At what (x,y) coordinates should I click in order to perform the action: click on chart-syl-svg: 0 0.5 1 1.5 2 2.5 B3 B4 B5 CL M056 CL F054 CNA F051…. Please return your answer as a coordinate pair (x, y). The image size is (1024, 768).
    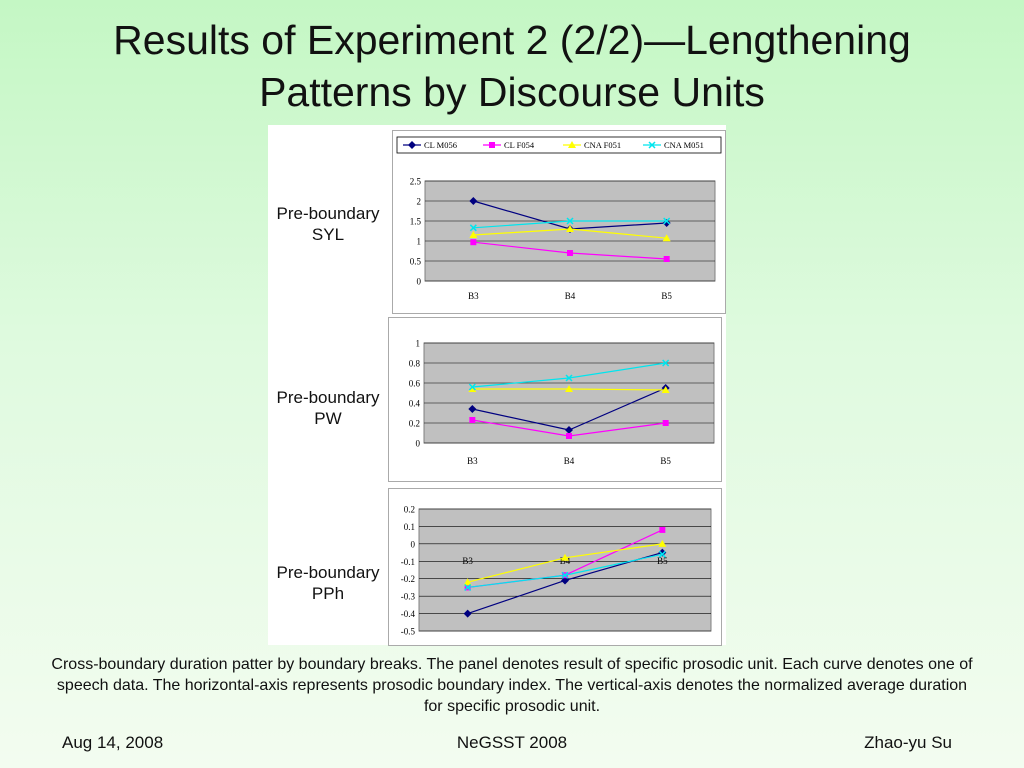
    Looking at the image, I should click on (559, 218).